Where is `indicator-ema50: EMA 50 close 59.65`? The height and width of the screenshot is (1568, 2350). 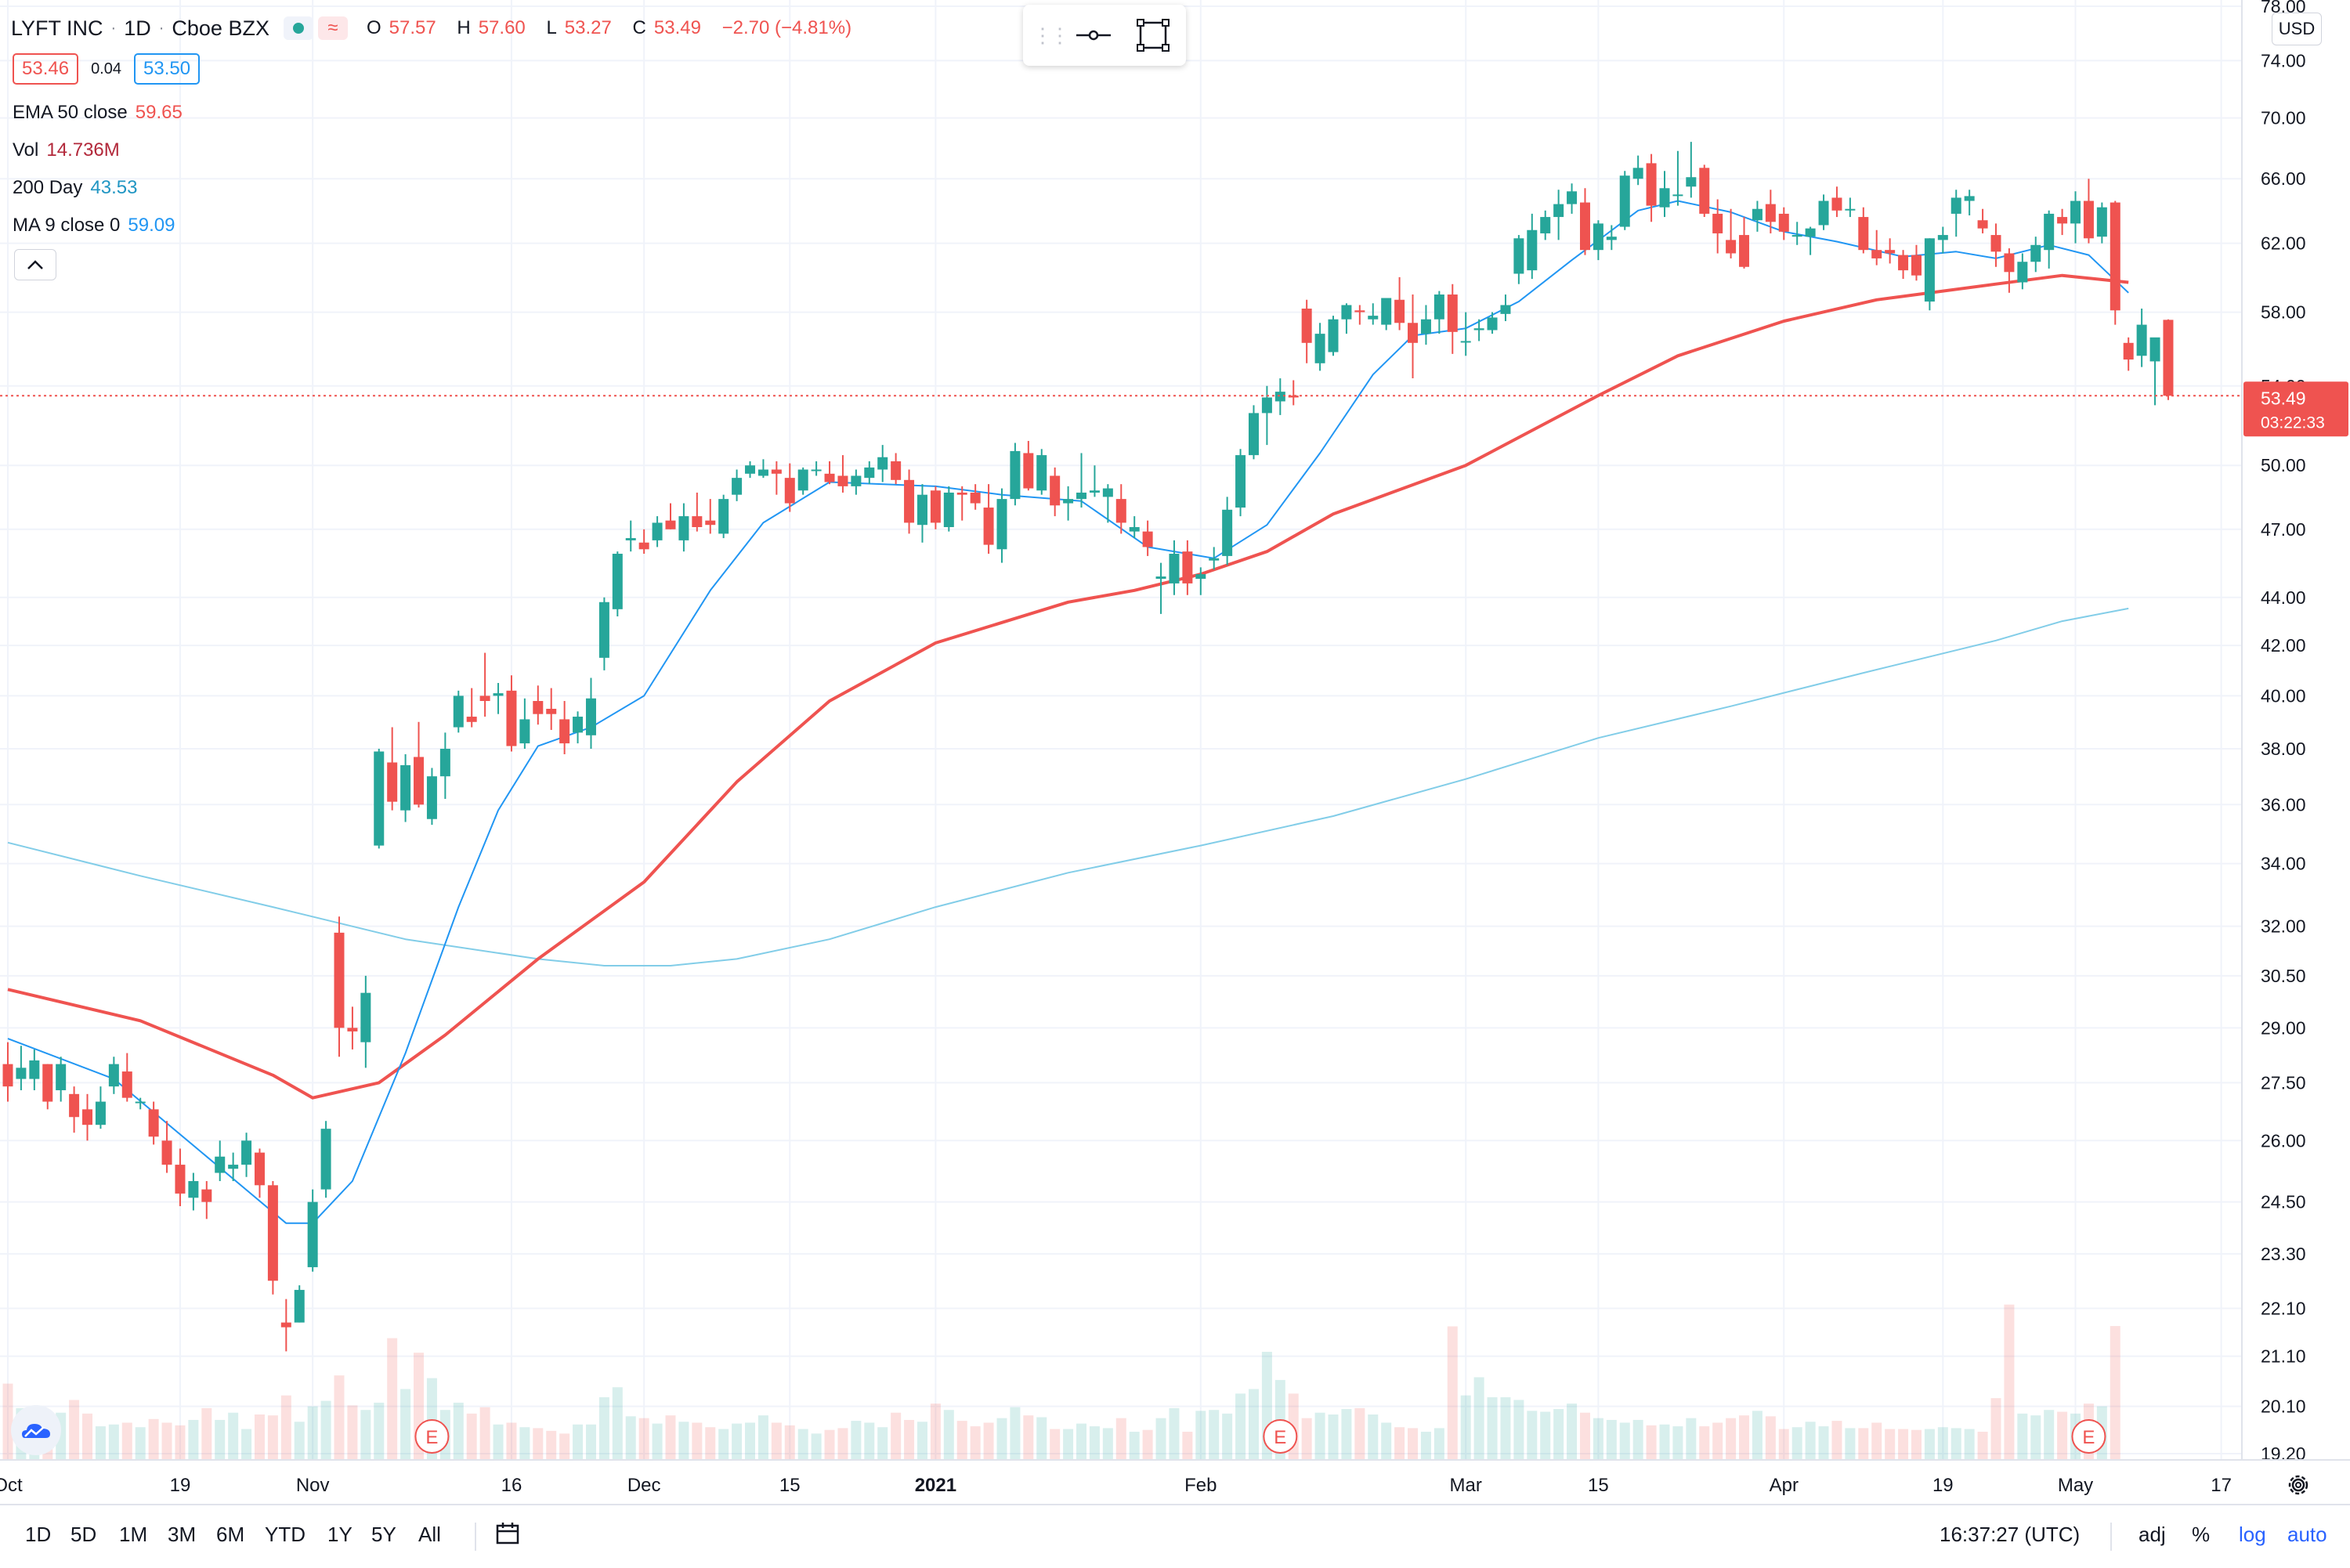
indicator-ema50: EMA 50 close 59.65 is located at coordinates (98, 113).